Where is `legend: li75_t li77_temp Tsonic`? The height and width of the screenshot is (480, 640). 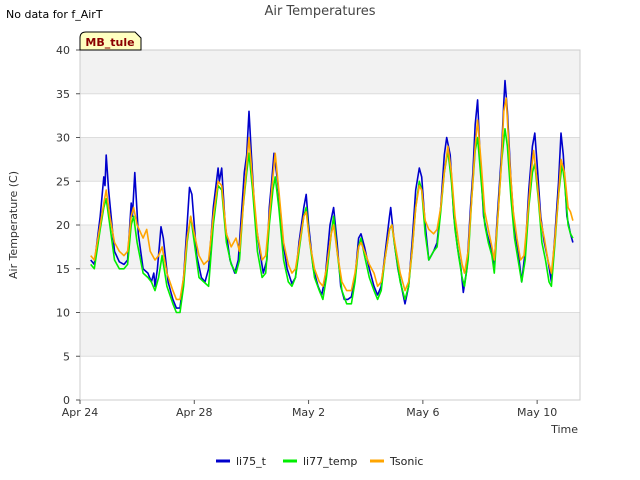 legend: li75_t li77_temp Tsonic is located at coordinates (319, 461).